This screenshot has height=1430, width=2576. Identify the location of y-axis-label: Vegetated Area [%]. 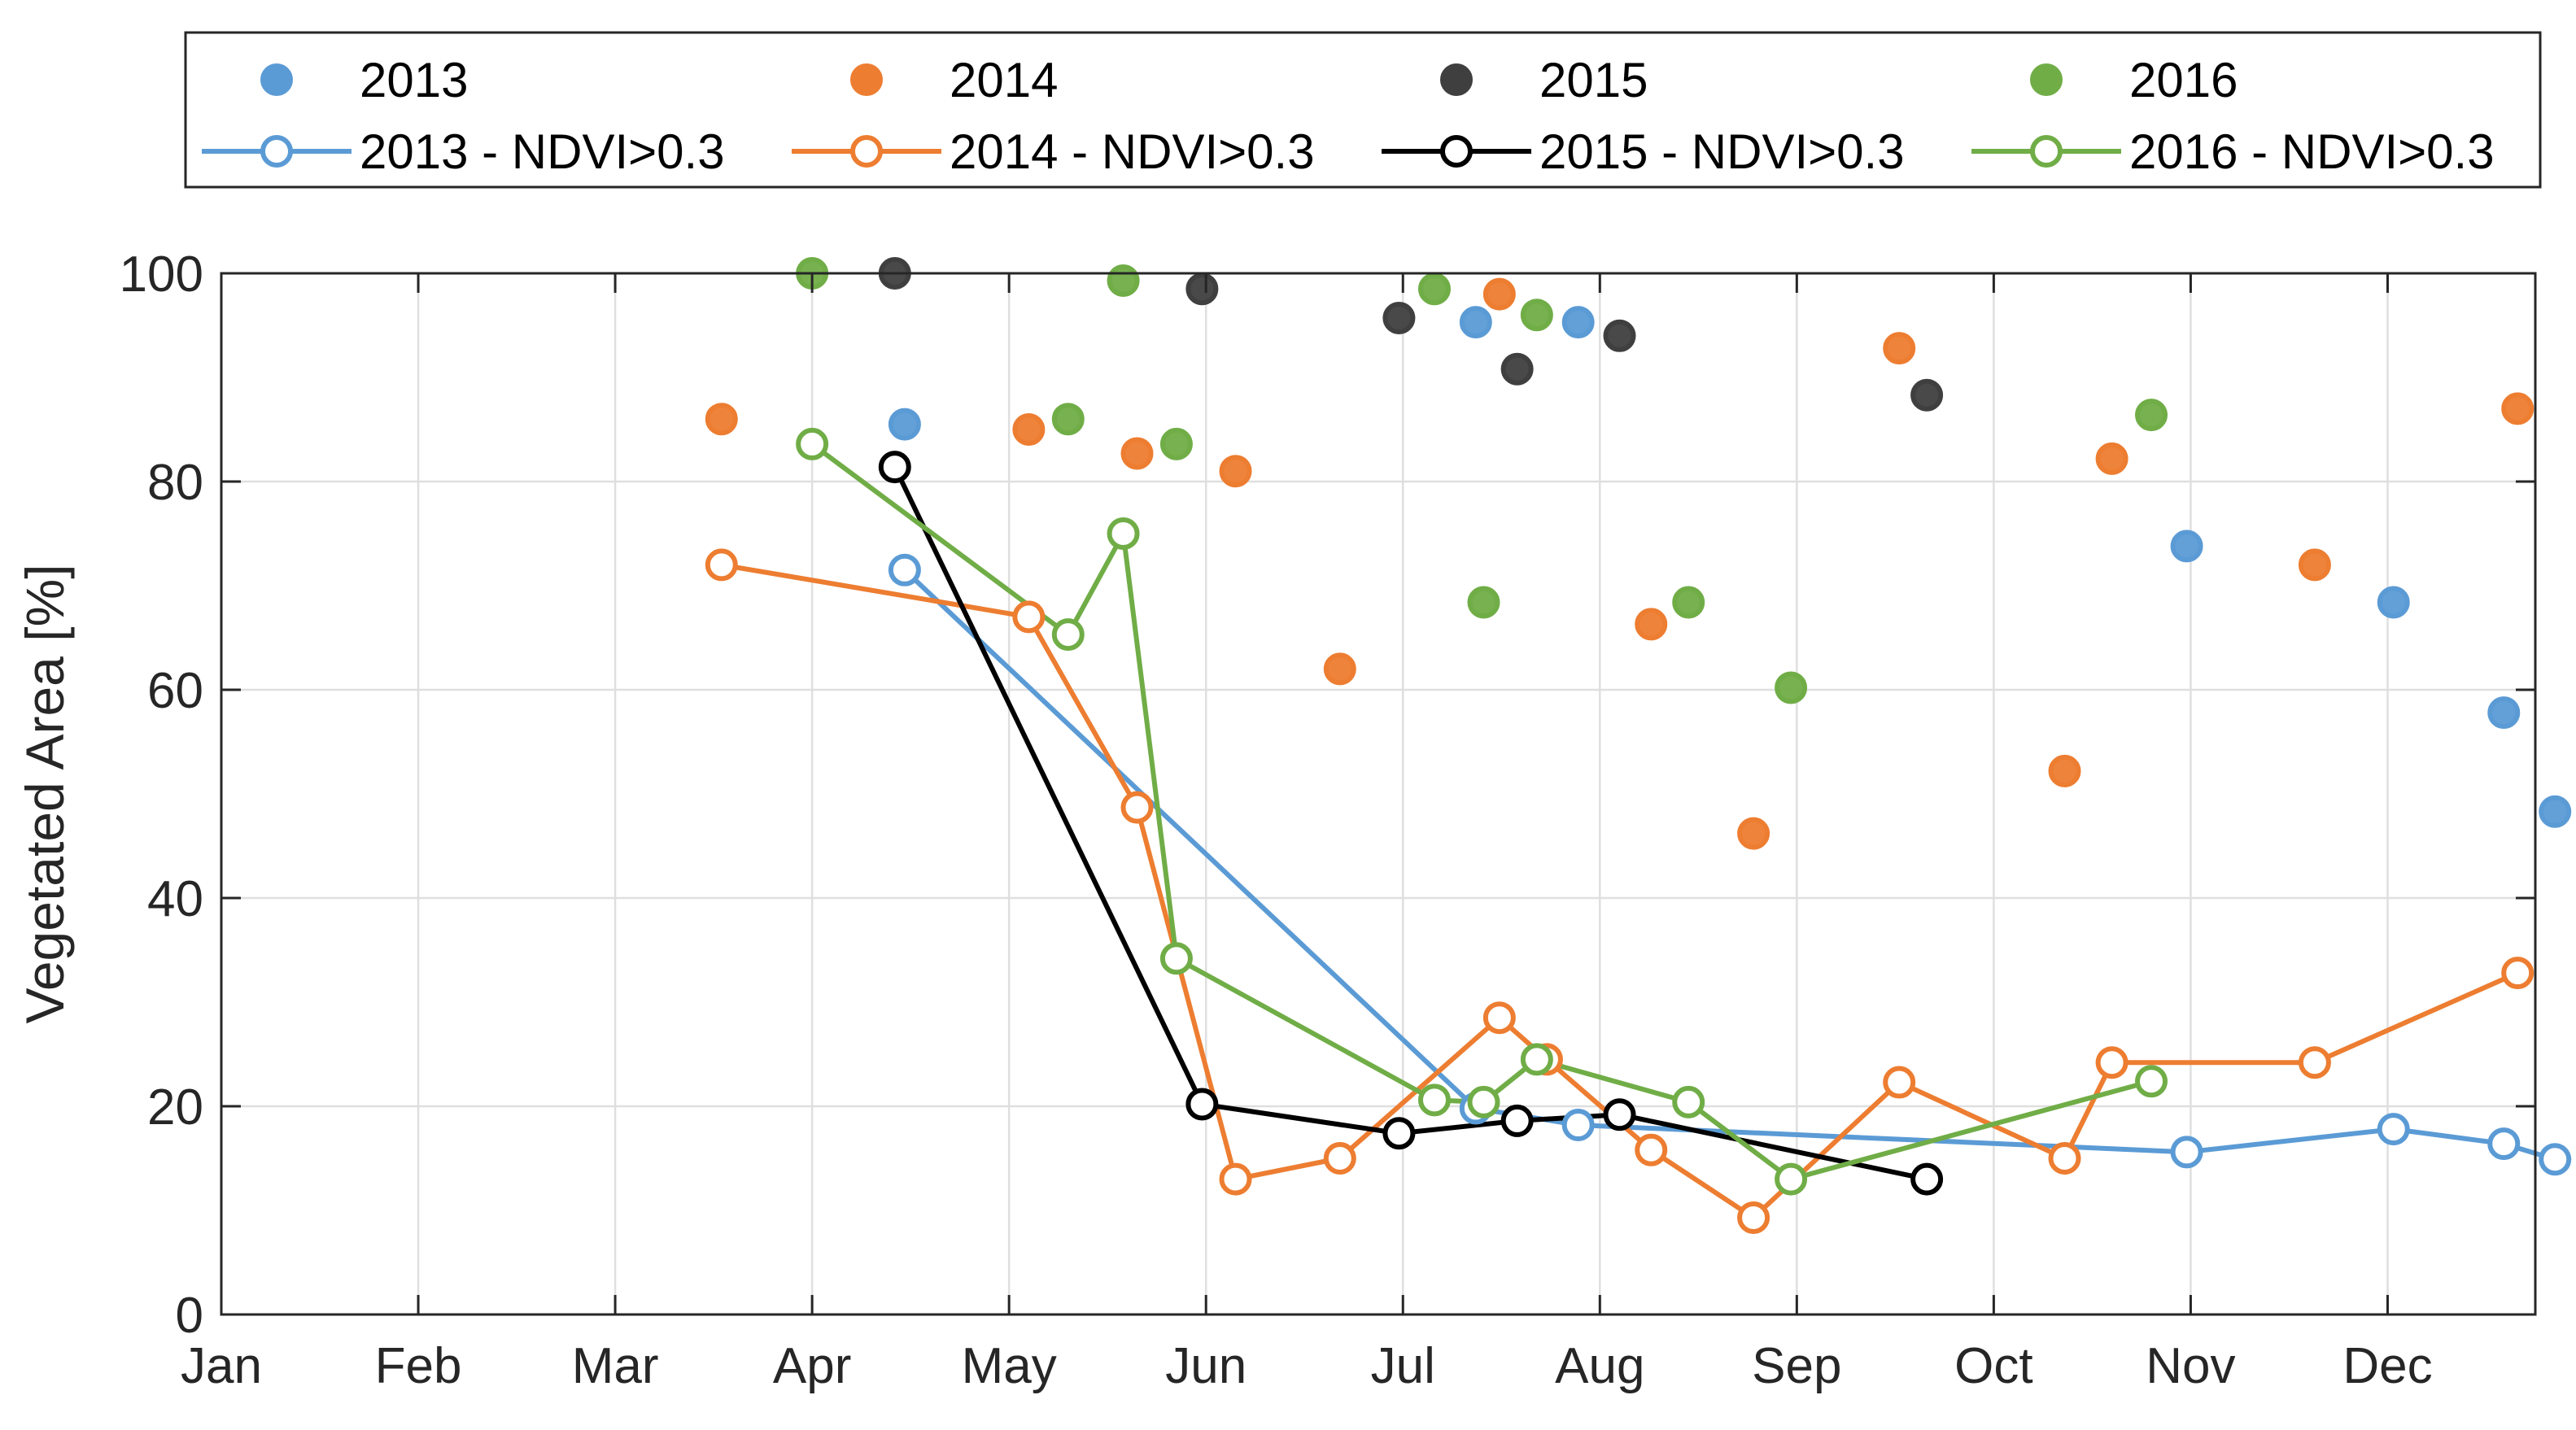
(45, 794).